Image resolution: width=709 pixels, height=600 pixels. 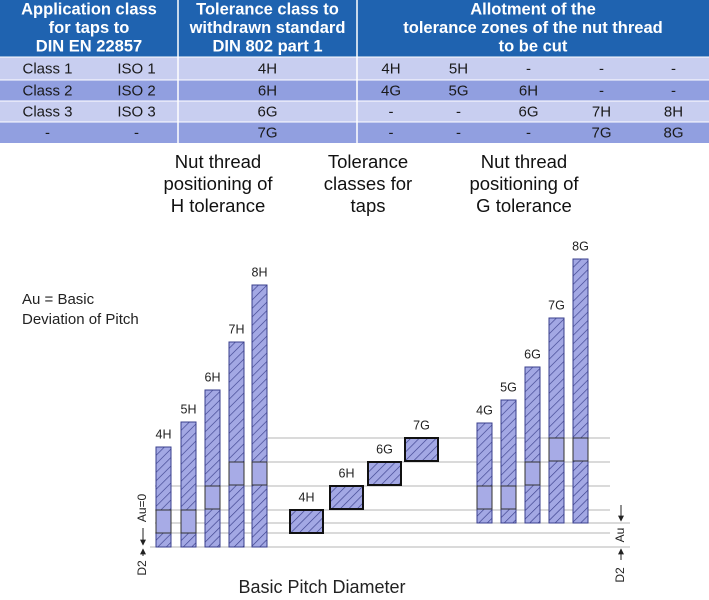 I want to click on h-bar-label: 8H, so click(x=260, y=272).